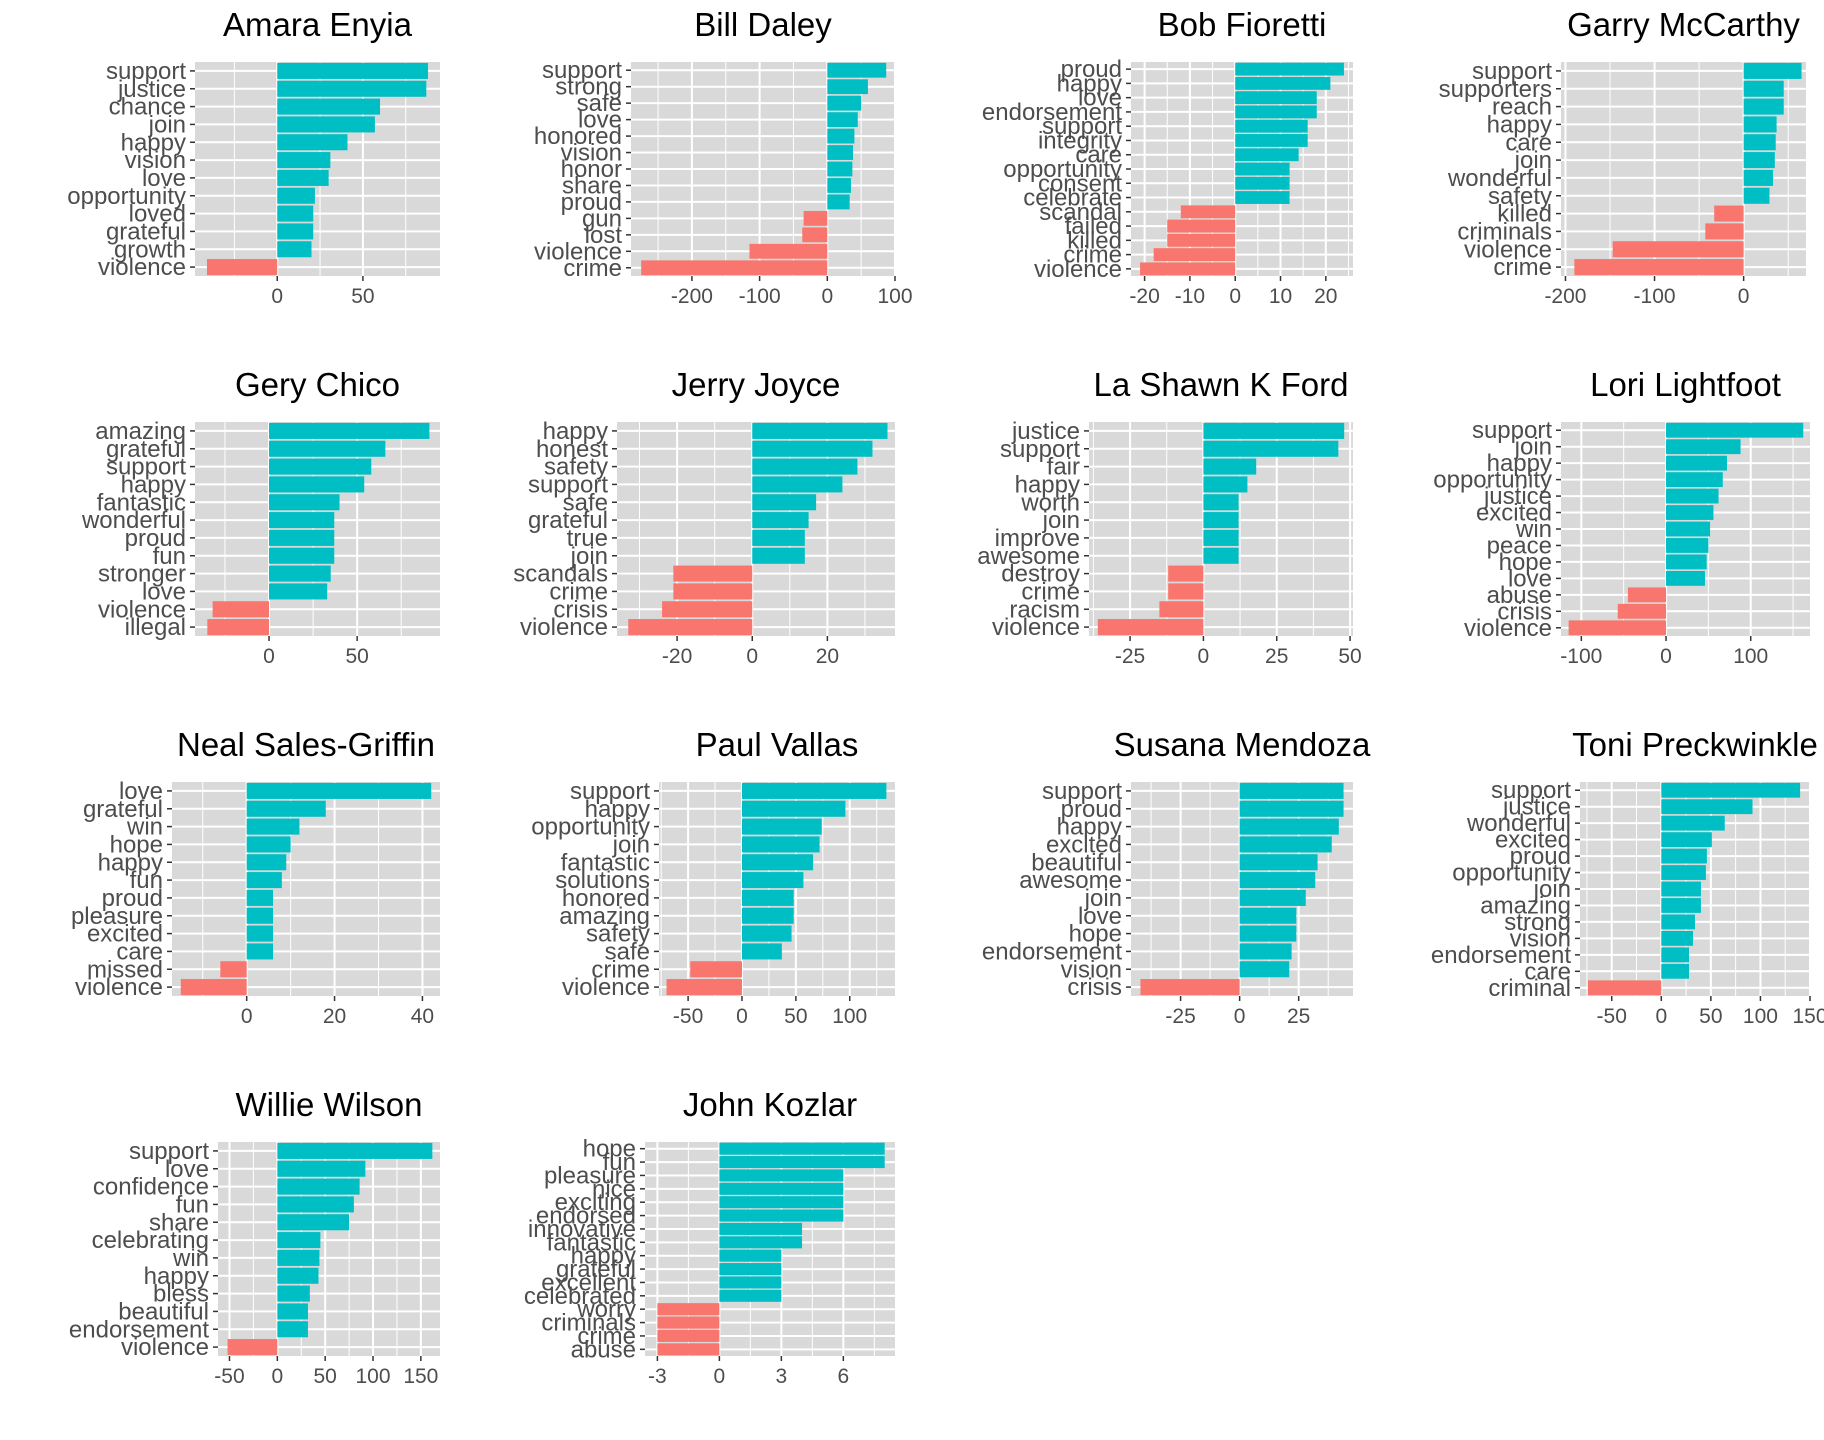 The width and height of the screenshot is (1824, 1440). Describe the element at coordinates (295, 231) in the screenshot. I see `bar-grateful` at that location.